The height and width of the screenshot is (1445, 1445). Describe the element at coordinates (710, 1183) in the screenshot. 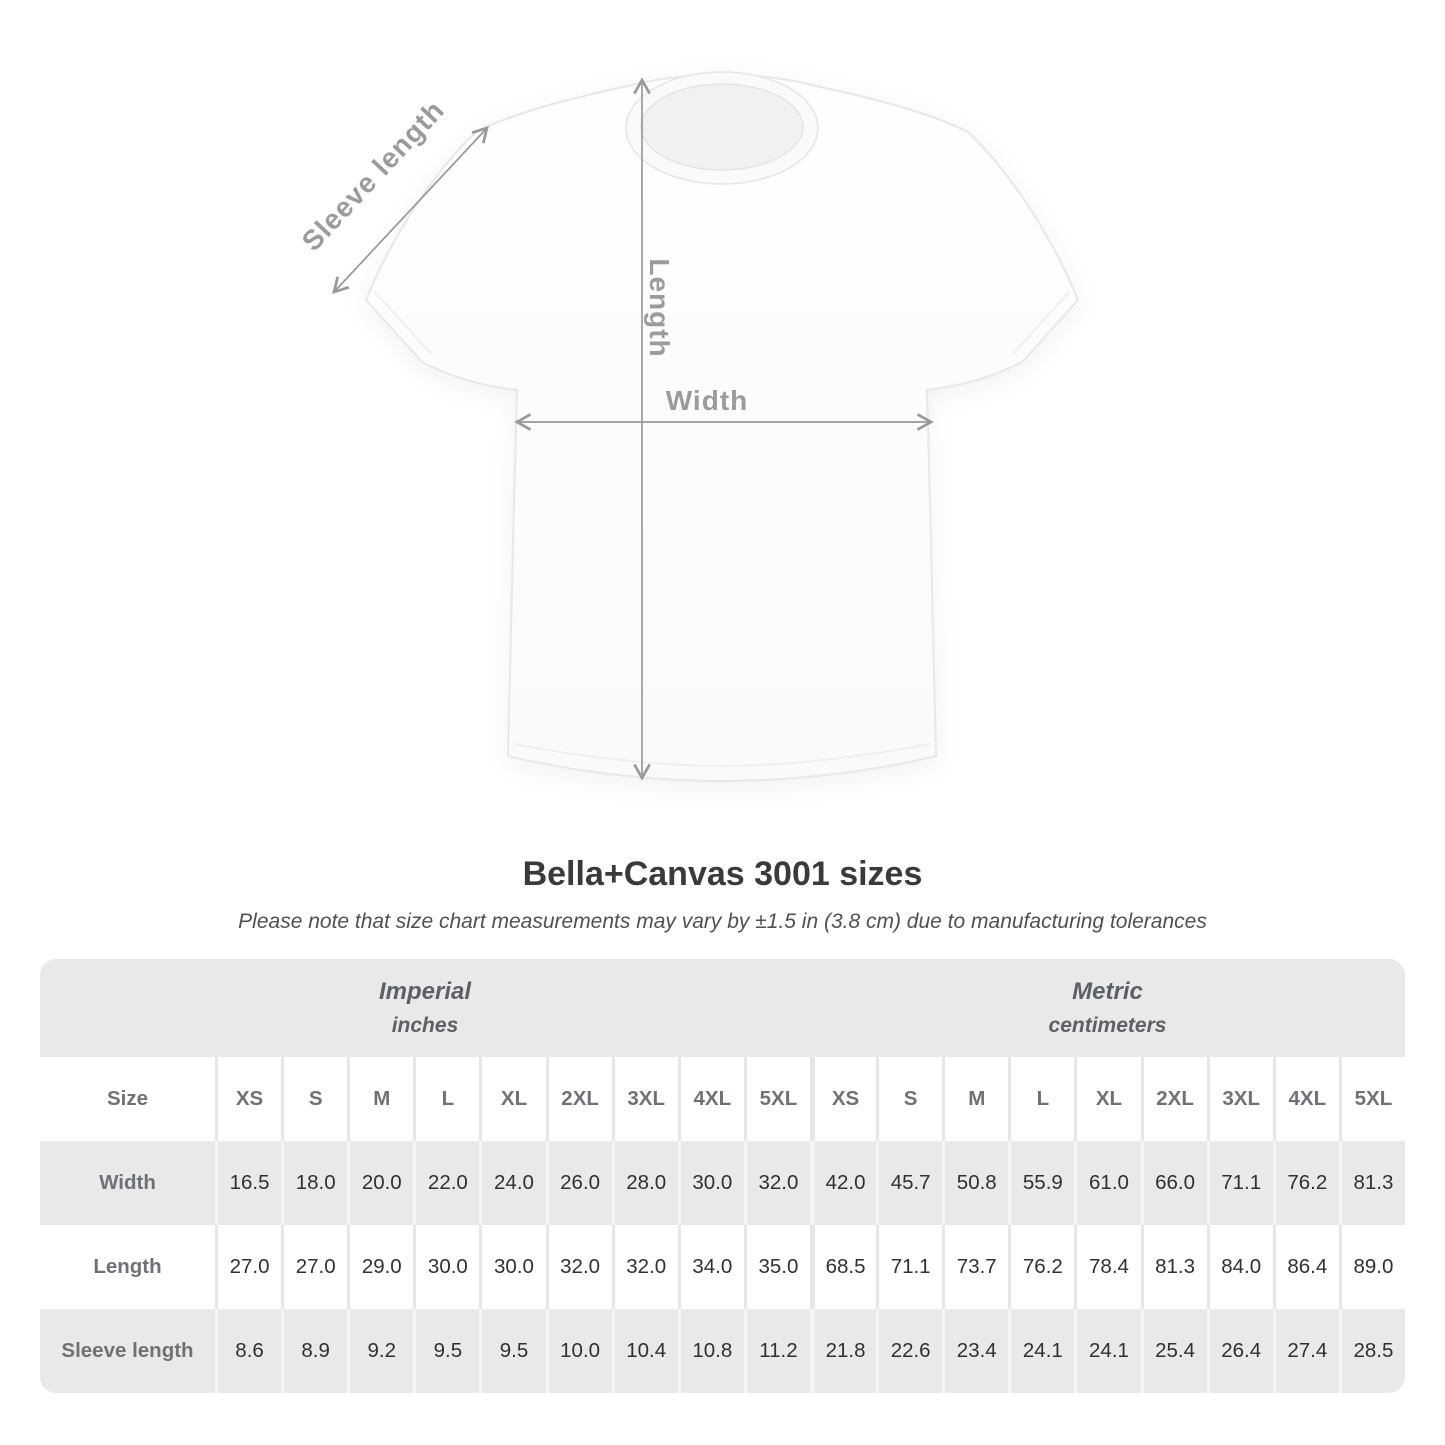

I see `width-imperial-4xl: 30.0` at that location.